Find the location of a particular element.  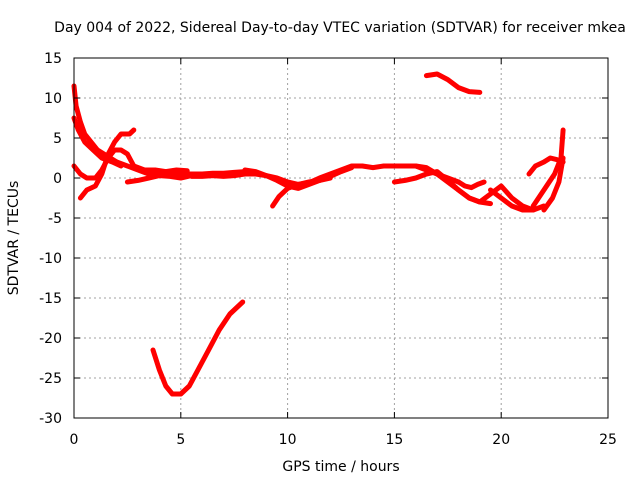

x-tick-label: 20 is located at coordinates (501, 440).